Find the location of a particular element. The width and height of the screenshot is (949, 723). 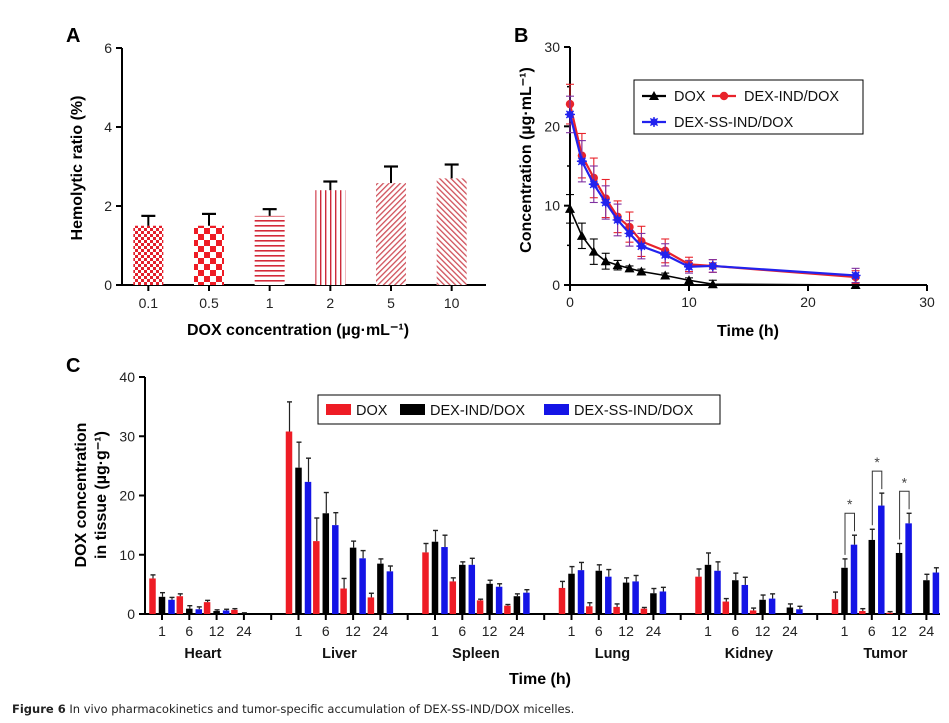

panel-c-legend: DOX DEX-IND/DOX DEX-SS-IND/DOX is located at coordinates (519, 409).